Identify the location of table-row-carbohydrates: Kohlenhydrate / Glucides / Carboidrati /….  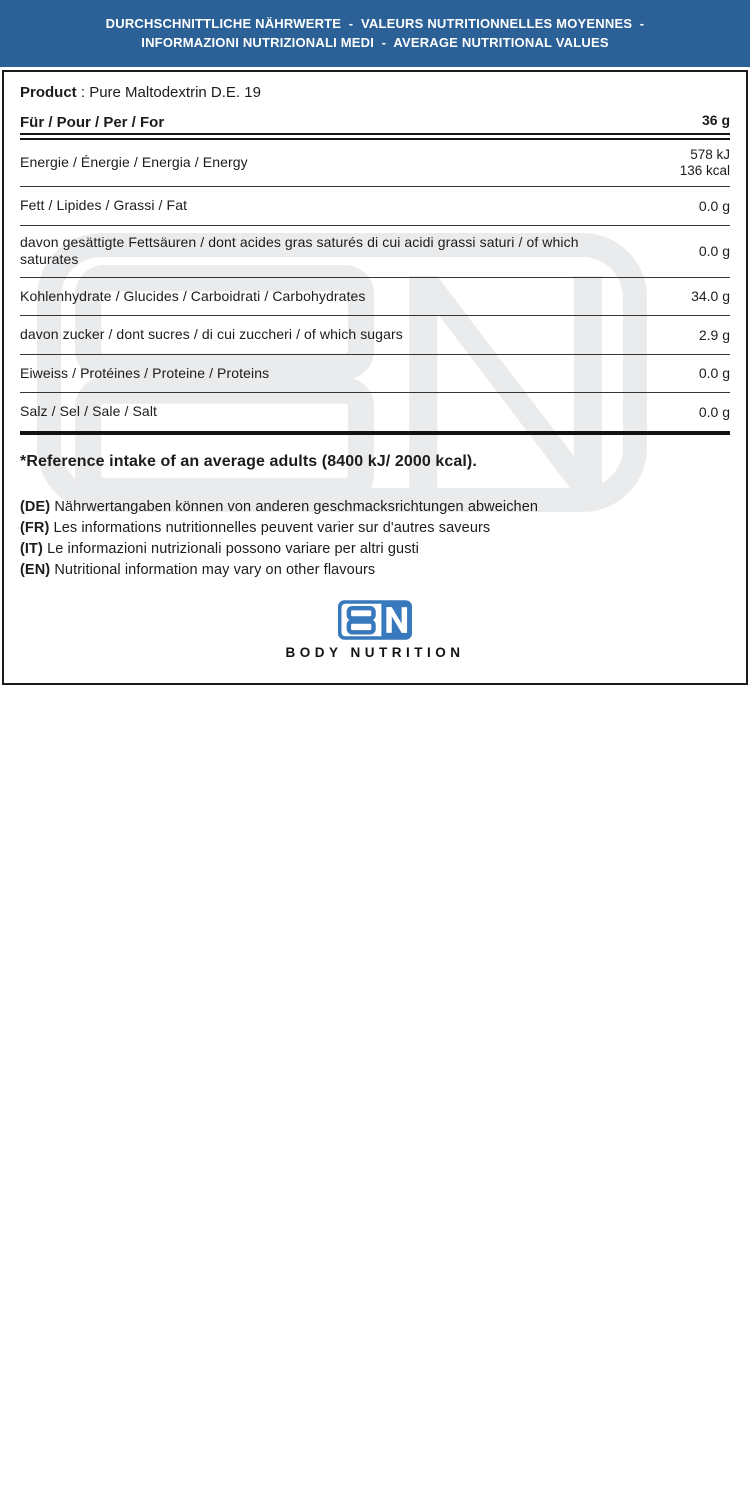
(375, 297).